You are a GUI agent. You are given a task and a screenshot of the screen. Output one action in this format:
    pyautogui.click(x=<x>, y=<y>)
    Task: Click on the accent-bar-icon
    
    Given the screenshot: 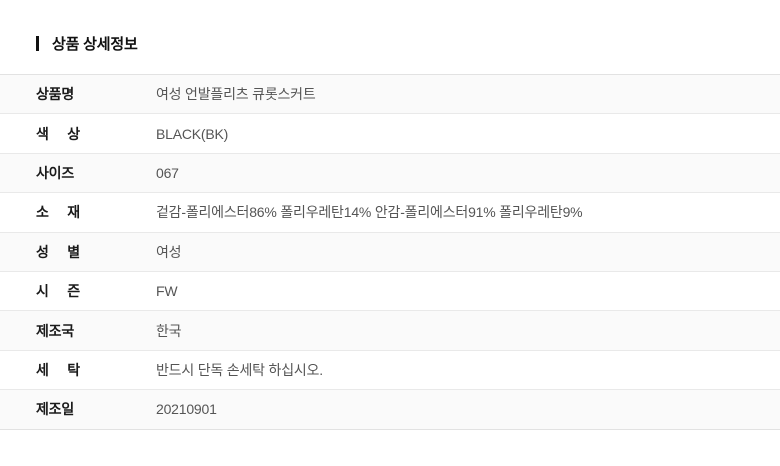 What is the action you would take?
    pyautogui.click(x=37, y=43)
    